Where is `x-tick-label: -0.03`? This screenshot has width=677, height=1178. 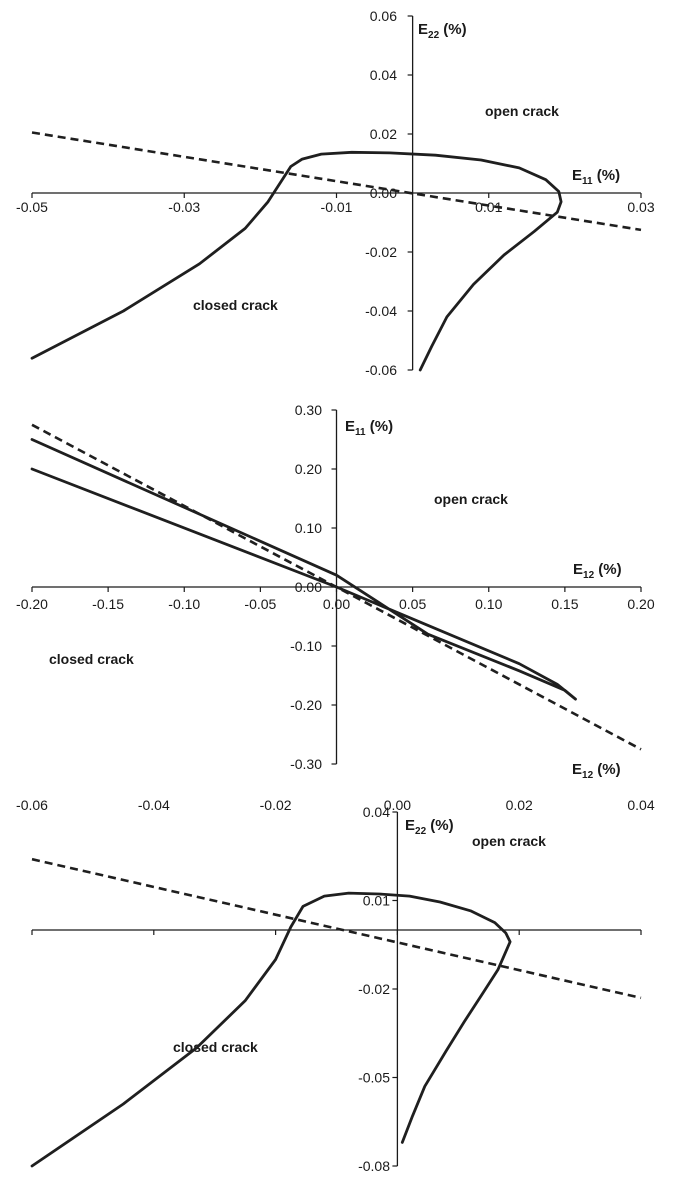 x-tick-label: -0.03 is located at coordinates (184, 207).